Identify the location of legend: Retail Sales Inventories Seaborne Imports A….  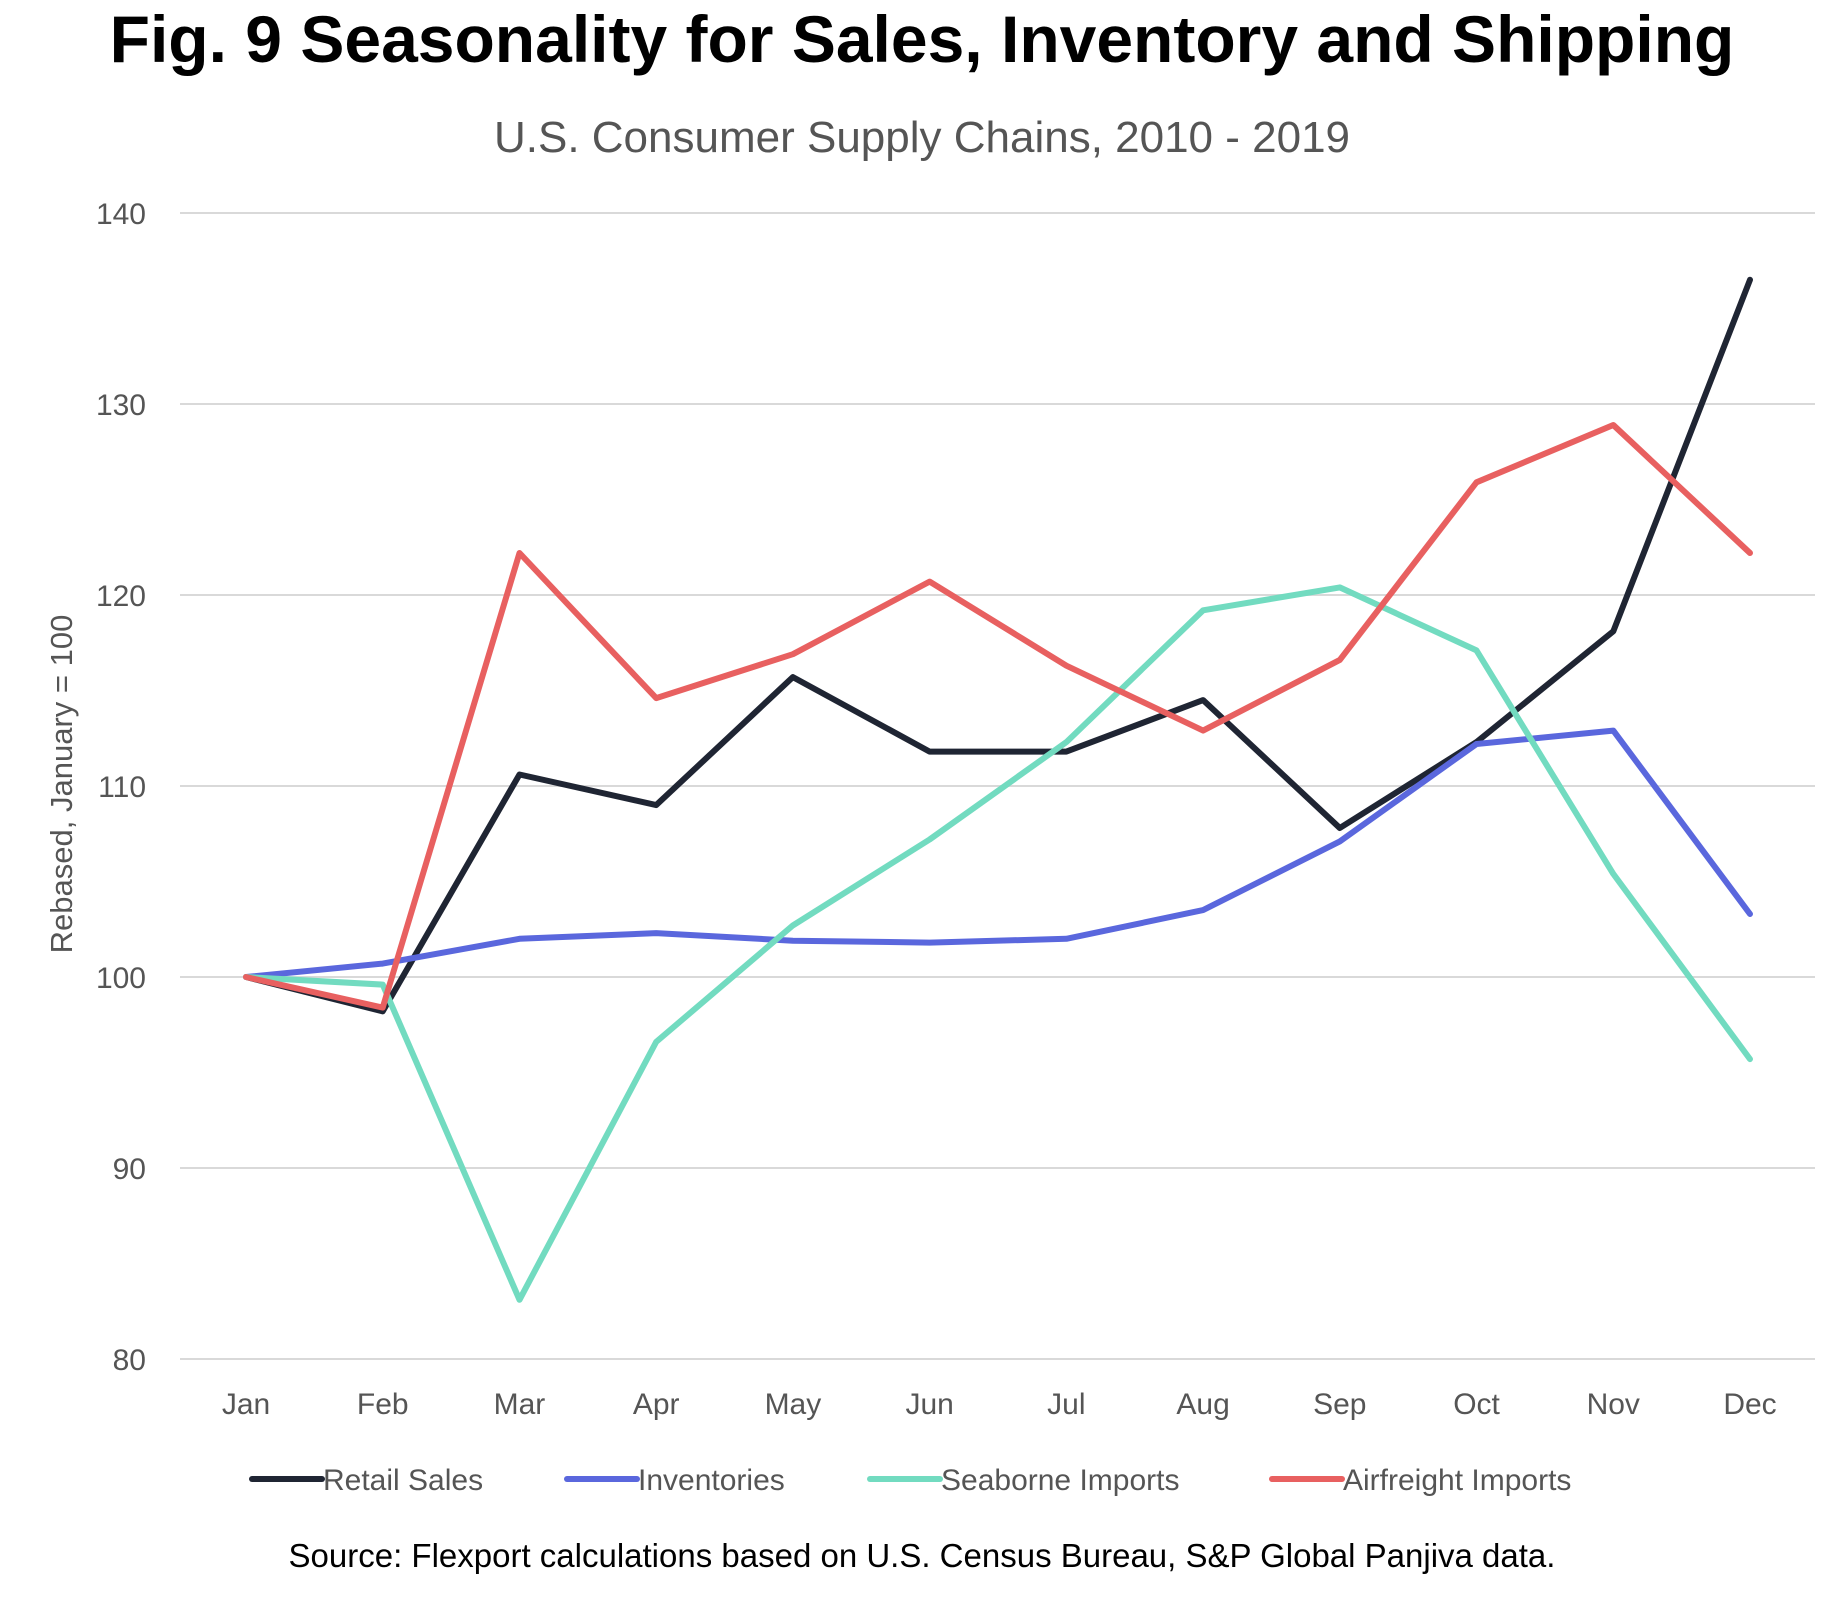
(910, 1480).